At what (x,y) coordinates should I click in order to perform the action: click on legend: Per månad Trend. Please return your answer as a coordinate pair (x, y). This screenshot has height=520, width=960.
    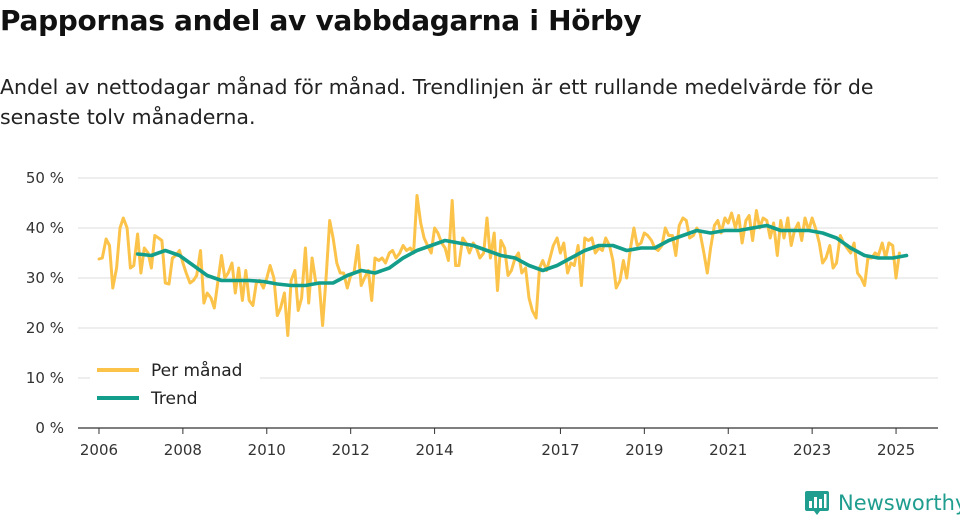
    Looking at the image, I should click on (175, 385).